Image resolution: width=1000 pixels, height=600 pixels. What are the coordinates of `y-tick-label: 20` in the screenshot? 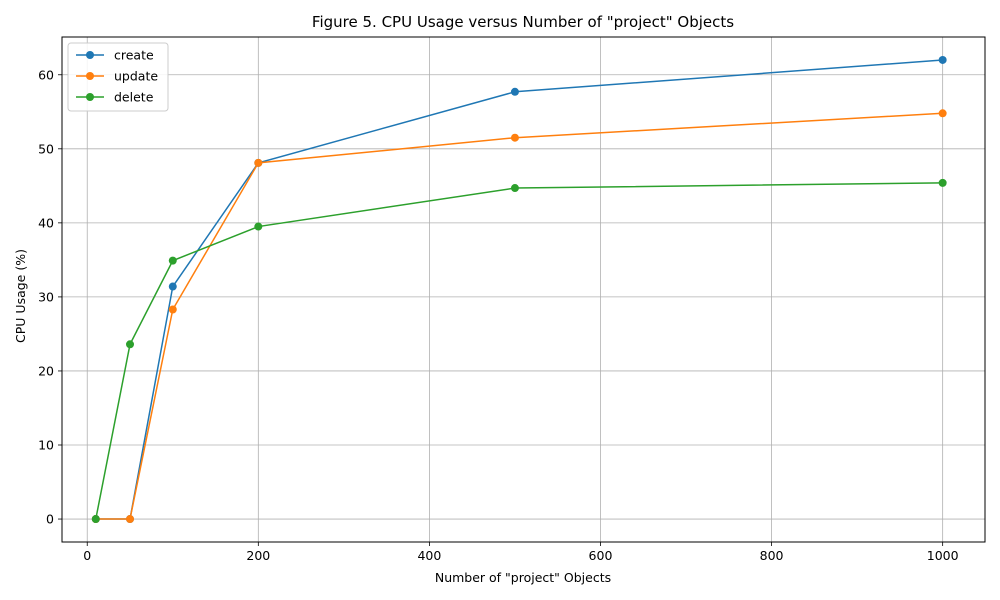 It's located at (46, 370).